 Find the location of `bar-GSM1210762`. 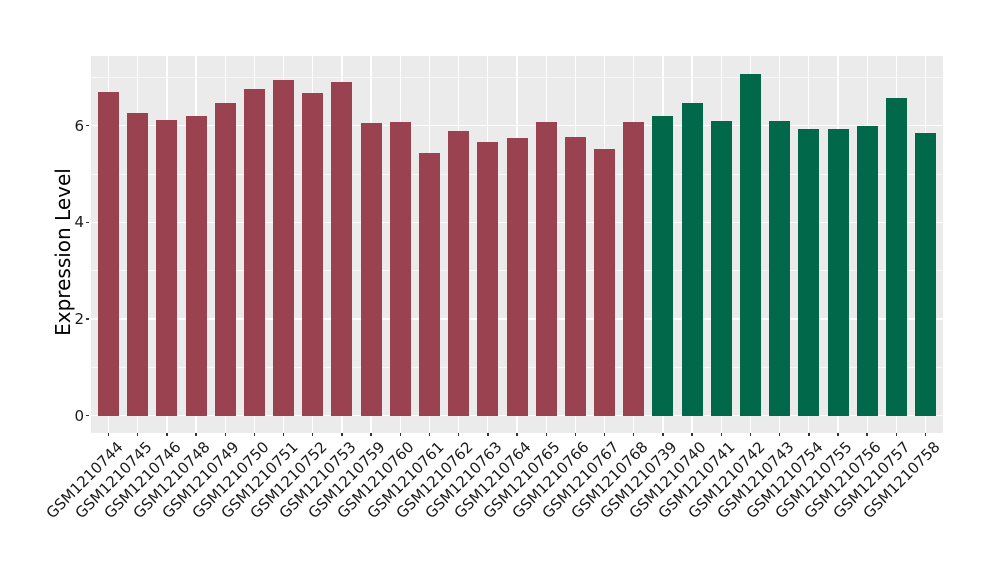

bar-GSM1210762 is located at coordinates (459, 273).